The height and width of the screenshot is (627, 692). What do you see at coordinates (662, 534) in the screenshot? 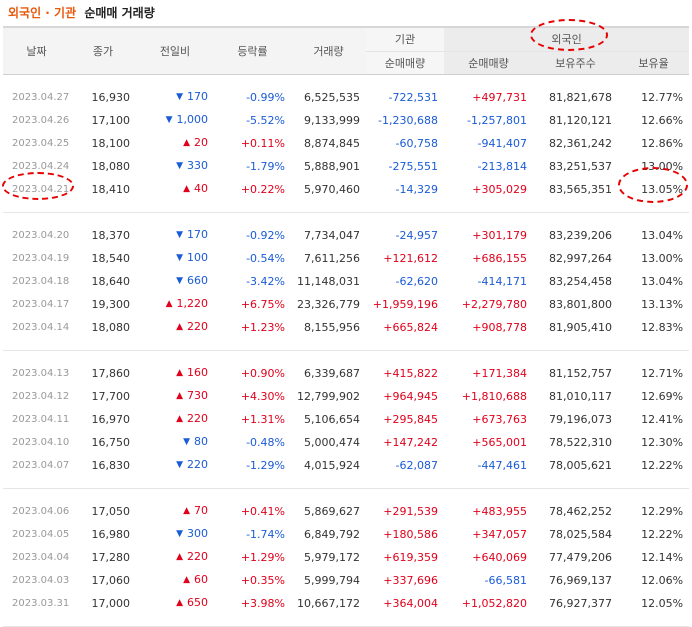
I see `cell-ratio: 12.22%` at bounding box center [662, 534].